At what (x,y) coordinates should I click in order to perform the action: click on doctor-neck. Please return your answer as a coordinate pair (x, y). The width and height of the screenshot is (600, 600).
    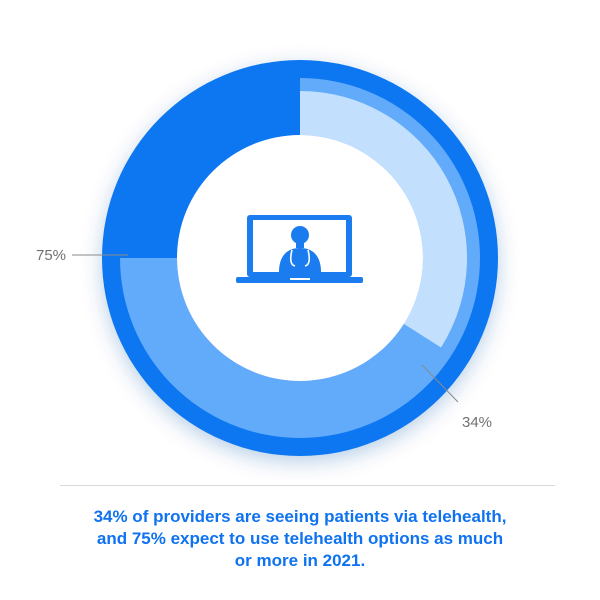
    Looking at the image, I should click on (300, 245).